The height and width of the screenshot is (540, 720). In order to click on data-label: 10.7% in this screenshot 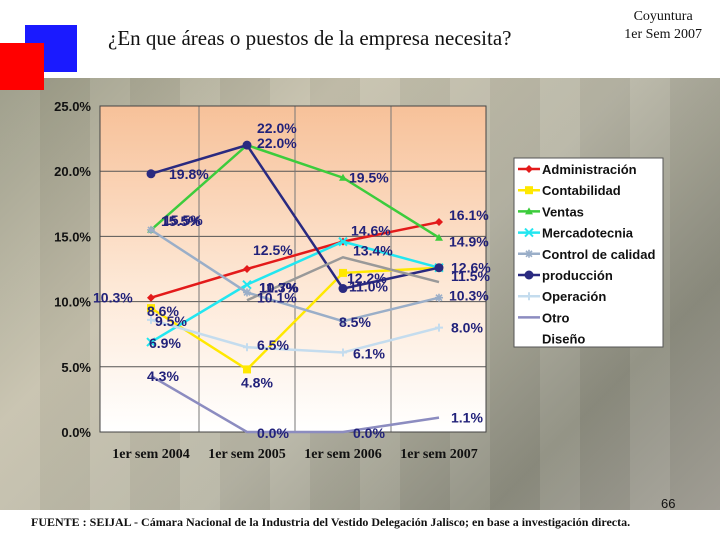, I will do `click(279, 287)`.